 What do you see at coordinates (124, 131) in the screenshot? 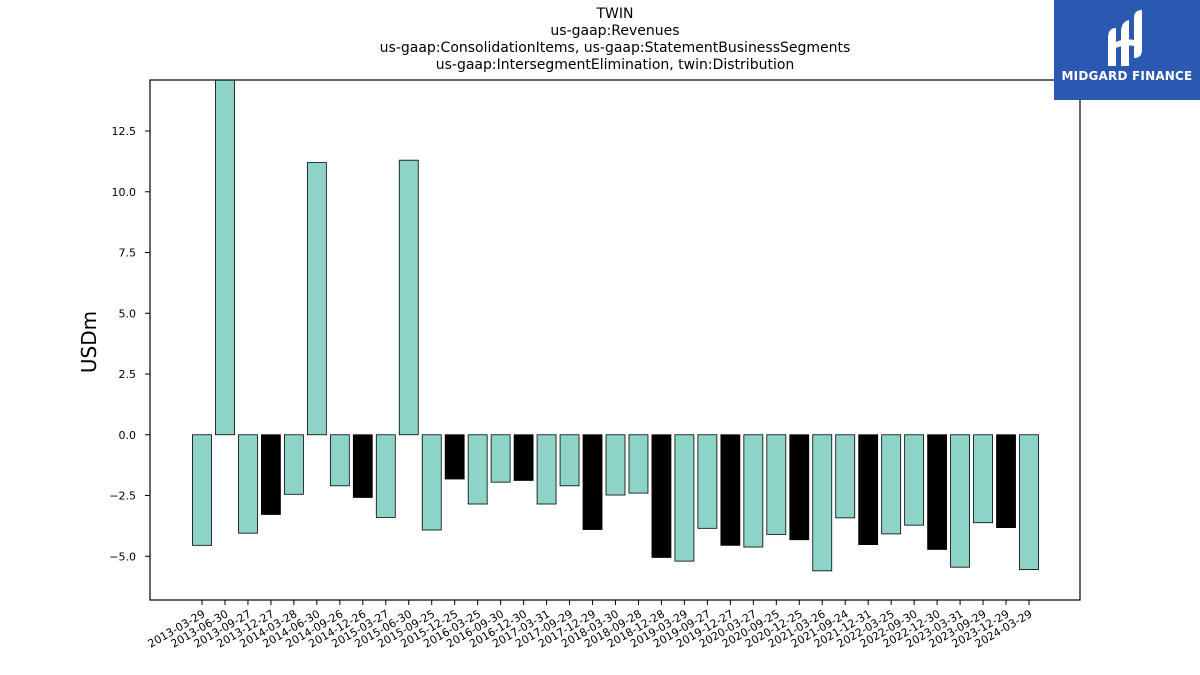
I see `y-tick-label: 12.5` at bounding box center [124, 131].